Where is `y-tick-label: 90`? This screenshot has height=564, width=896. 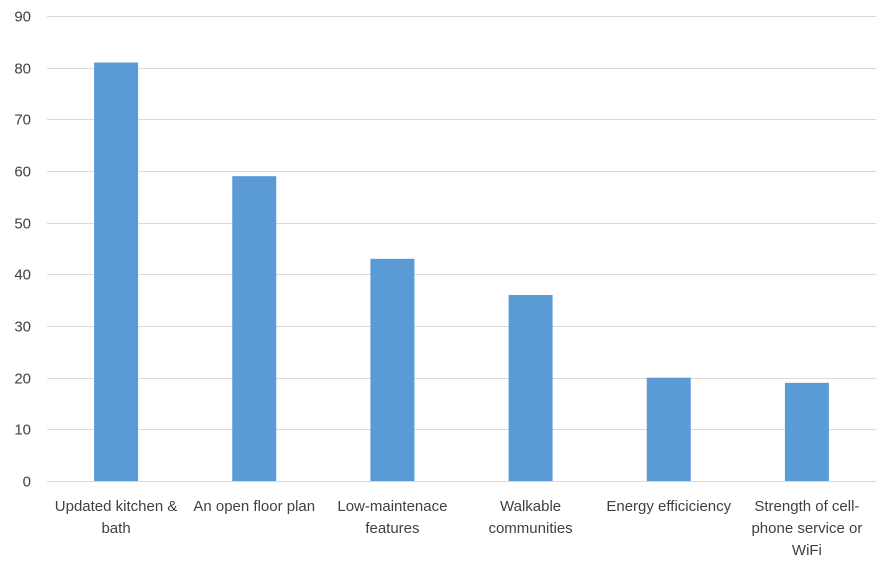 y-tick-label: 90 is located at coordinates (22, 17).